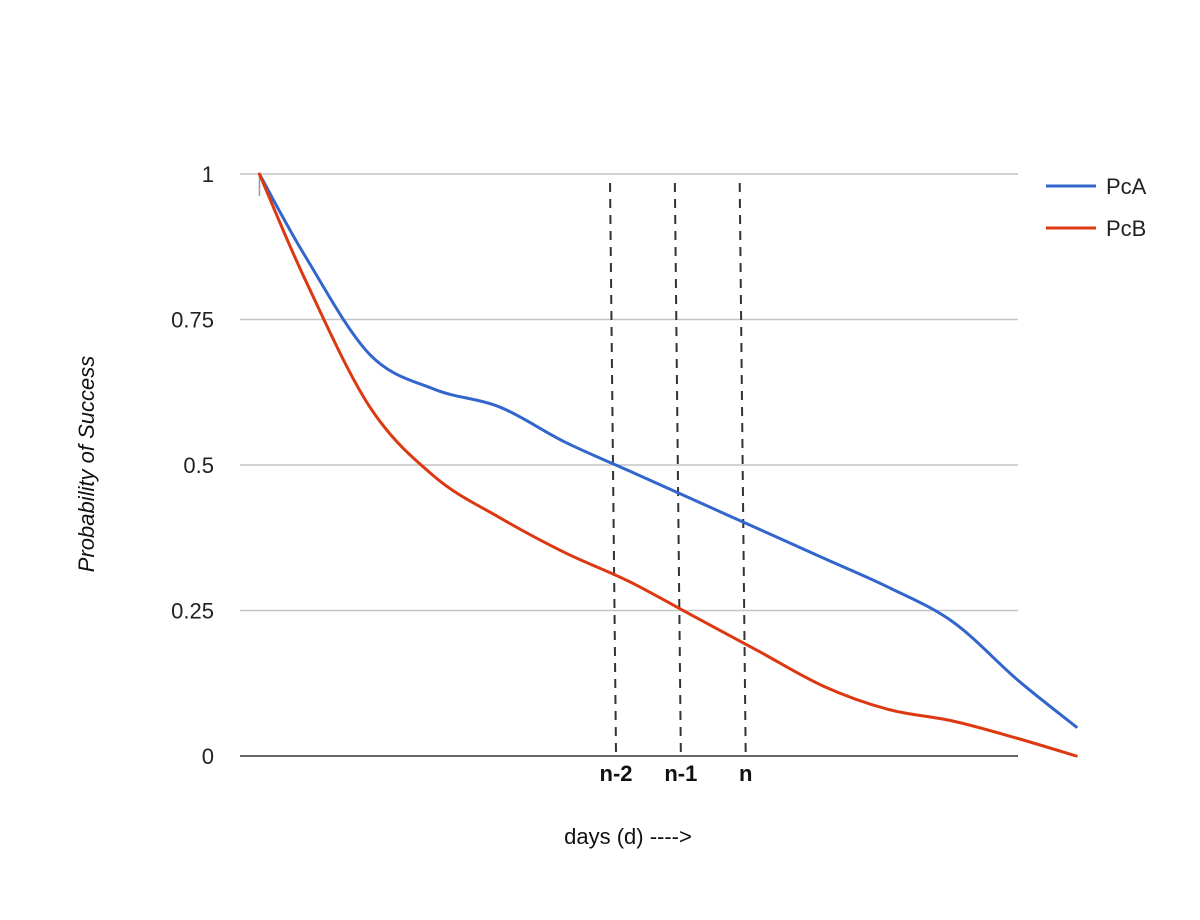 This screenshot has width=1200, height=920. What do you see at coordinates (86, 464) in the screenshot?
I see `y-axis-label: Probability of Success` at bounding box center [86, 464].